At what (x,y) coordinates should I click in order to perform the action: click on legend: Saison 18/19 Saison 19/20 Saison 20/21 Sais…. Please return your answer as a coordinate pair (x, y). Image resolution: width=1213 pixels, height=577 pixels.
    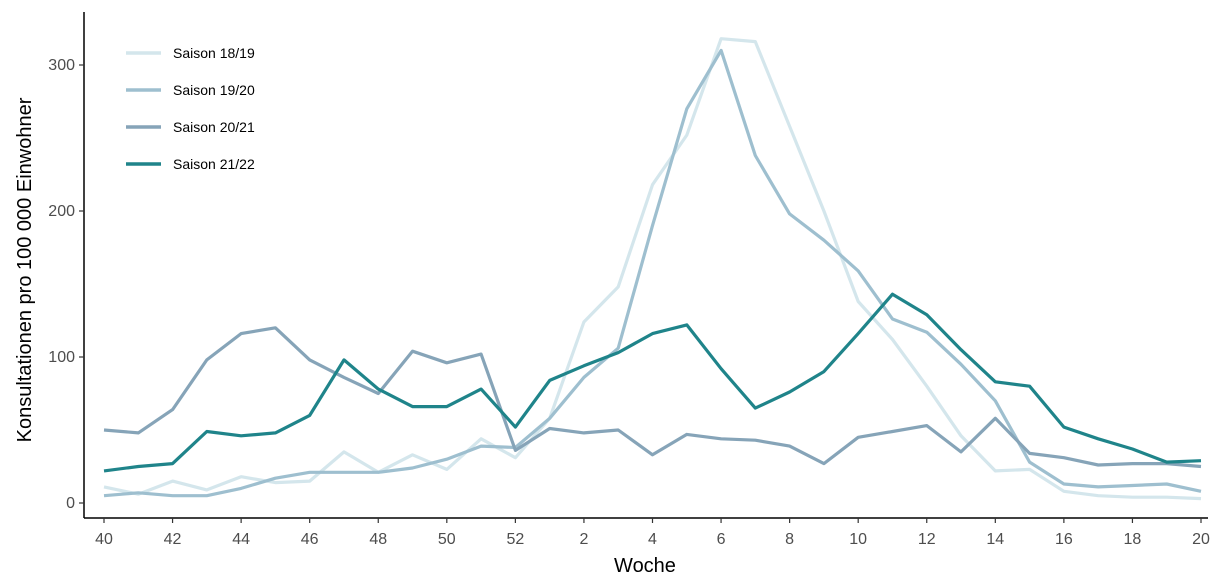
    Looking at the image, I should click on (190, 108).